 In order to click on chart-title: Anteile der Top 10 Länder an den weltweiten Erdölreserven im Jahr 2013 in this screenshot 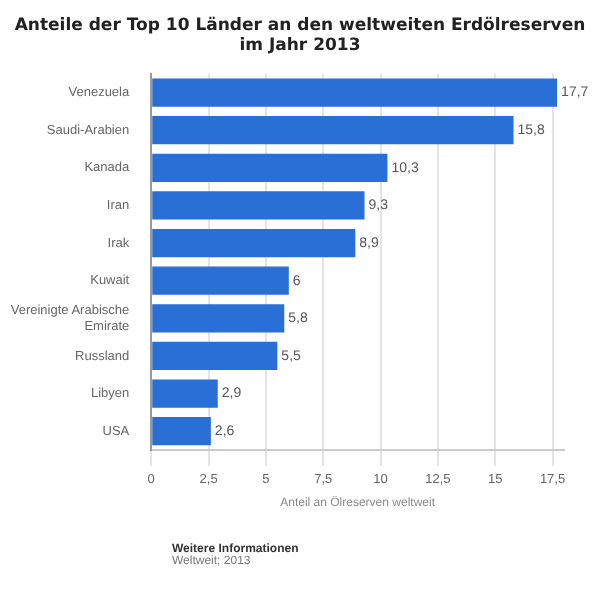, I will do `click(300, 36)`.